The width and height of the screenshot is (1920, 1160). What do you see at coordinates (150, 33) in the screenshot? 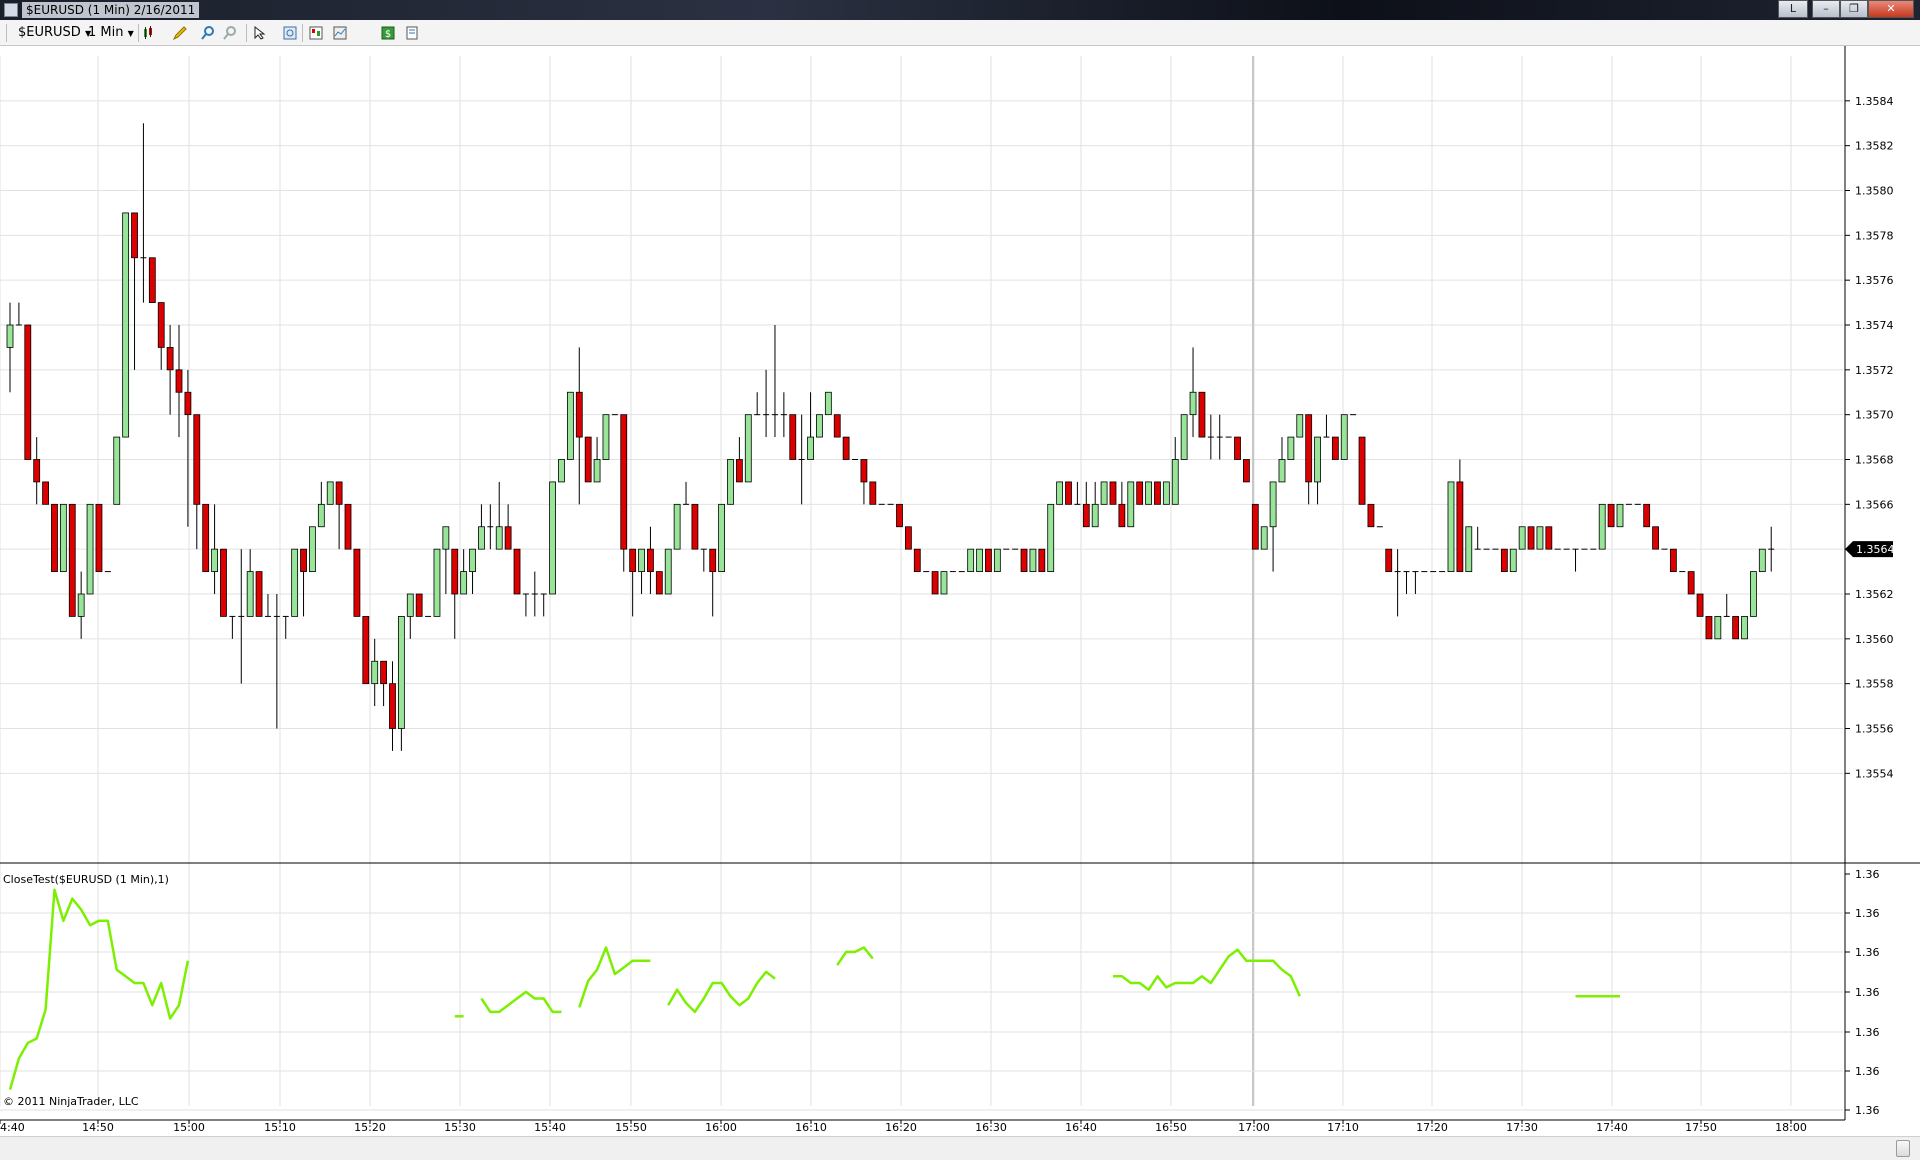
I see `bar-type-icon` at bounding box center [150, 33].